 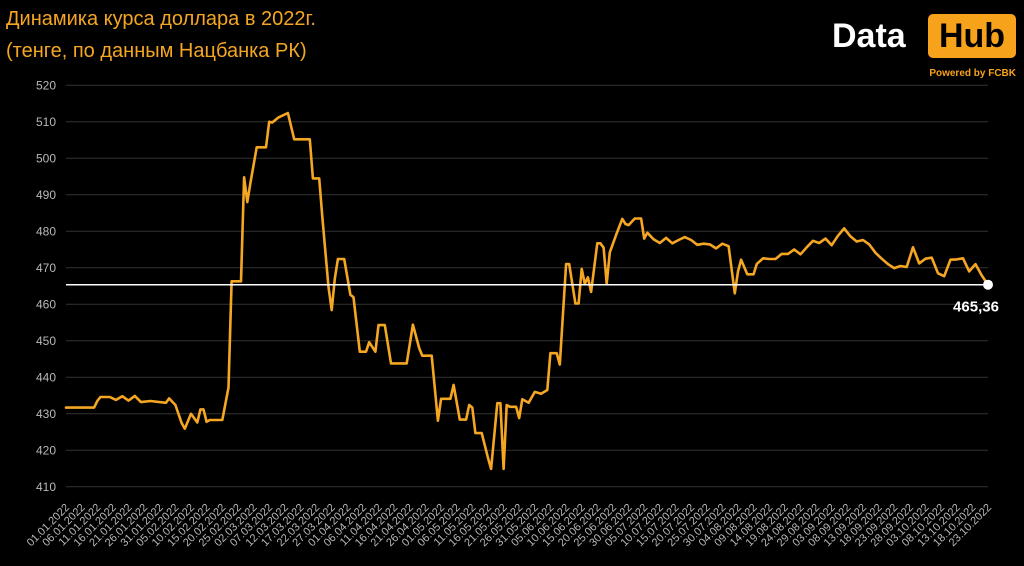 I want to click on y-tick-label: 450, so click(x=46, y=341).